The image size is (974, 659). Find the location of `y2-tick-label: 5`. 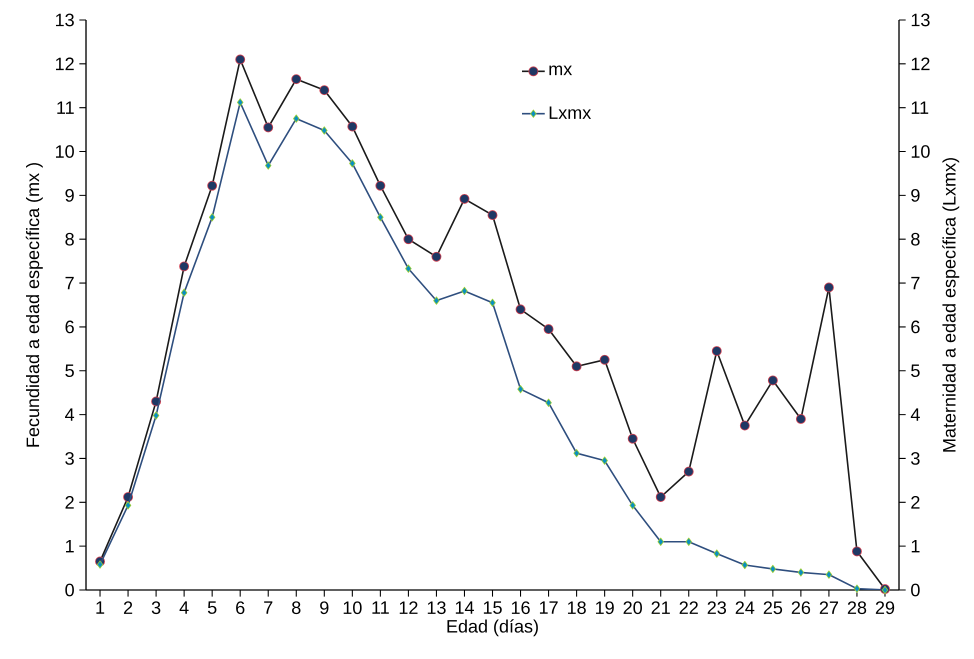

y2-tick-label: 5 is located at coordinates (915, 371).